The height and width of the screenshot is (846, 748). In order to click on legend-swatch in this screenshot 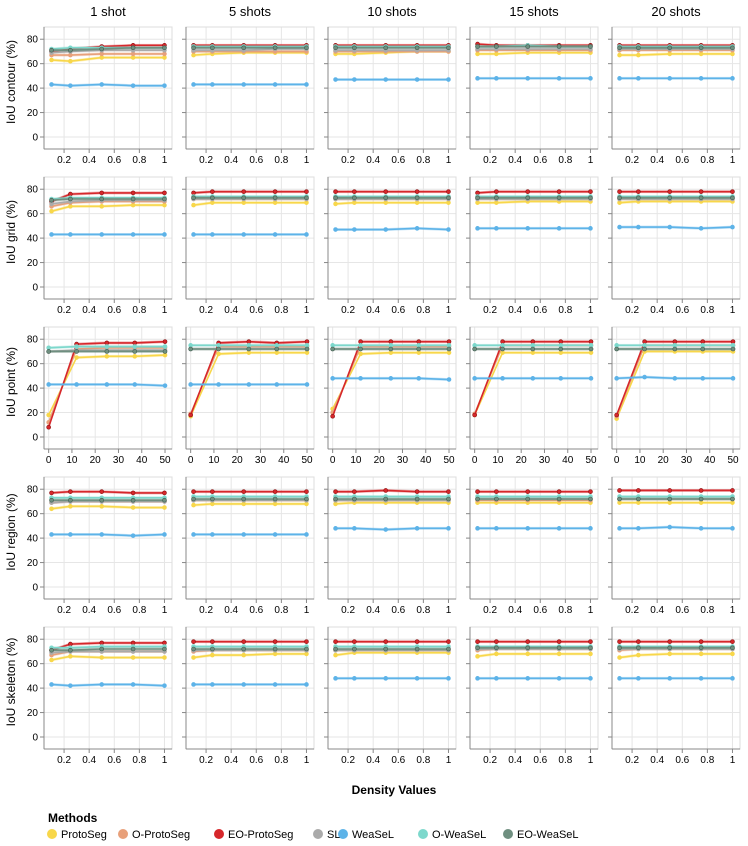, I will do `click(508, 834)`.